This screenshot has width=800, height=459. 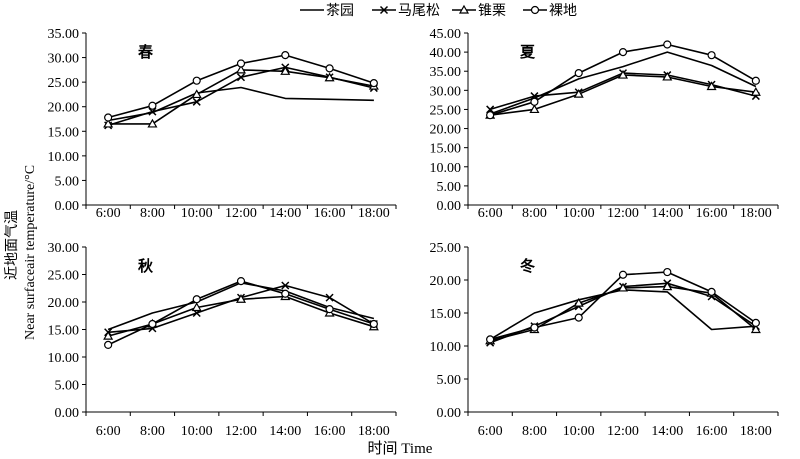 I want to click on y-axis-label-en: Near surfaceair temperature/°C, so click(x=30, y=252).